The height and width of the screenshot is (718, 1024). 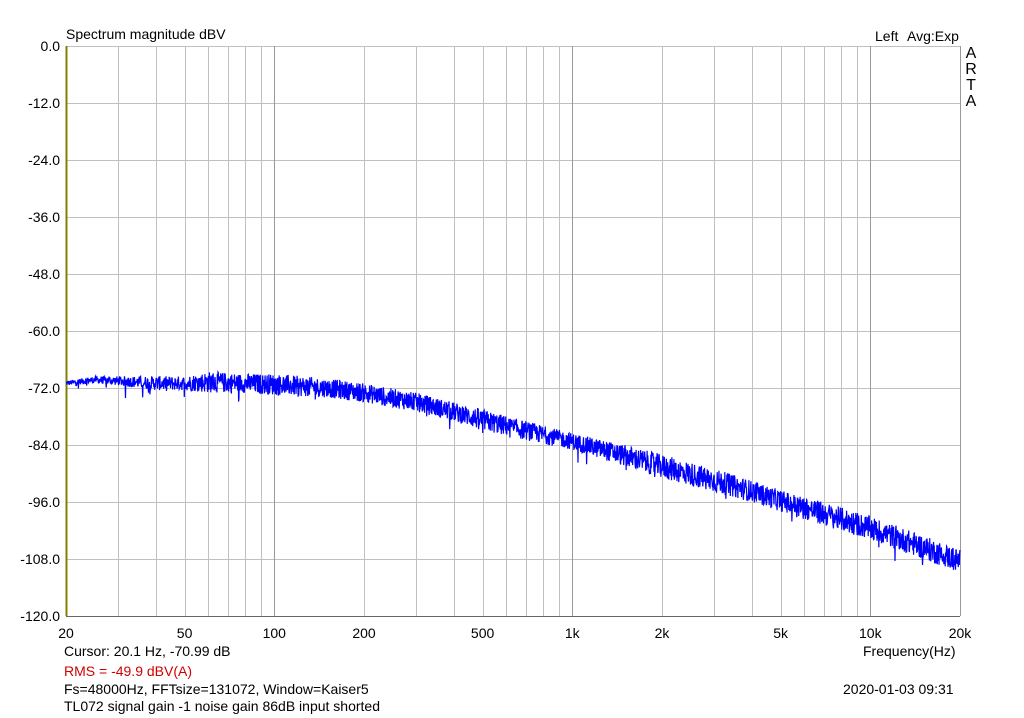 What do you see at coordinates (44, 160) in the screenshot?
I see `y-tick-label: -24.0` at bounding box center [44, 160].